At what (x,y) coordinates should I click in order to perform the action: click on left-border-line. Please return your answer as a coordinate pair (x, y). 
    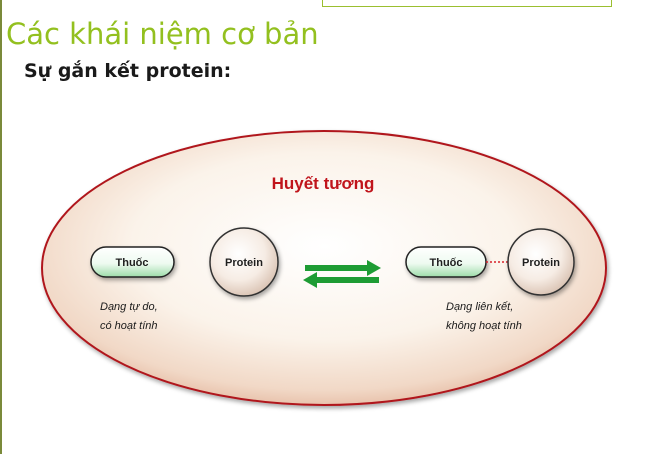
    Looking at the image, I should click on (1, 227).